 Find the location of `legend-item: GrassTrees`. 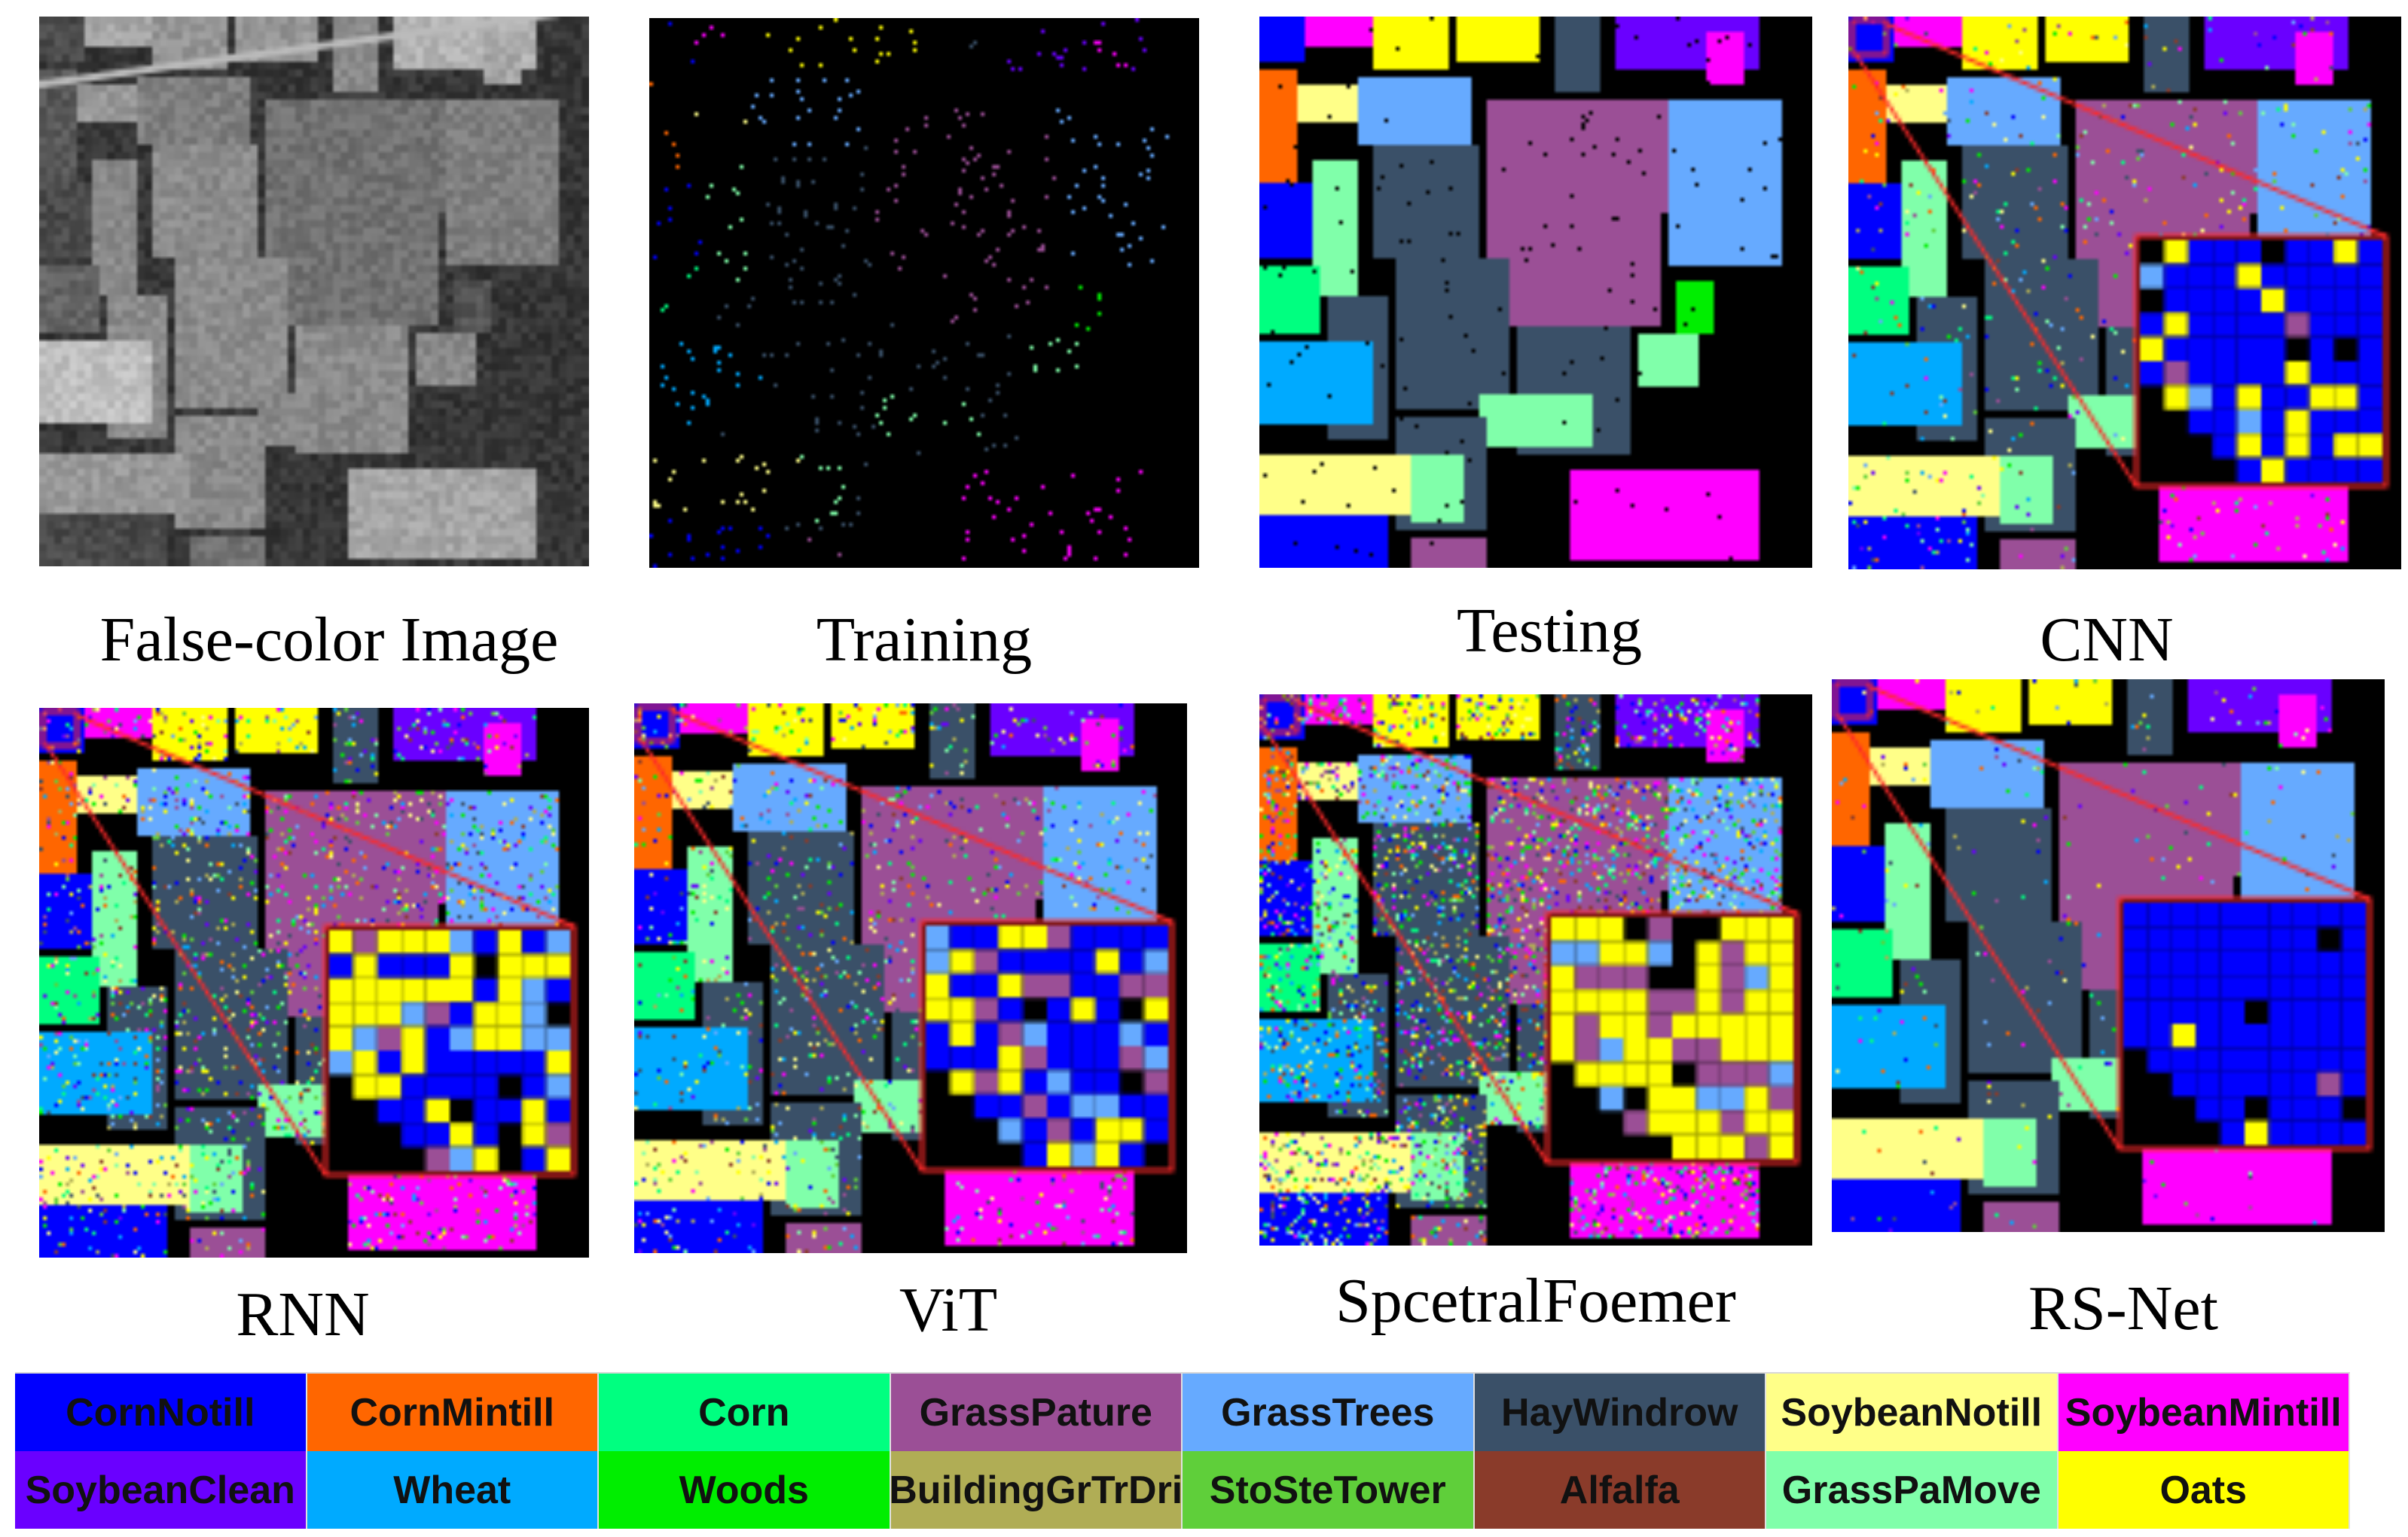

legend-item: GrassTrees is located at coordinates (1329, 1412).